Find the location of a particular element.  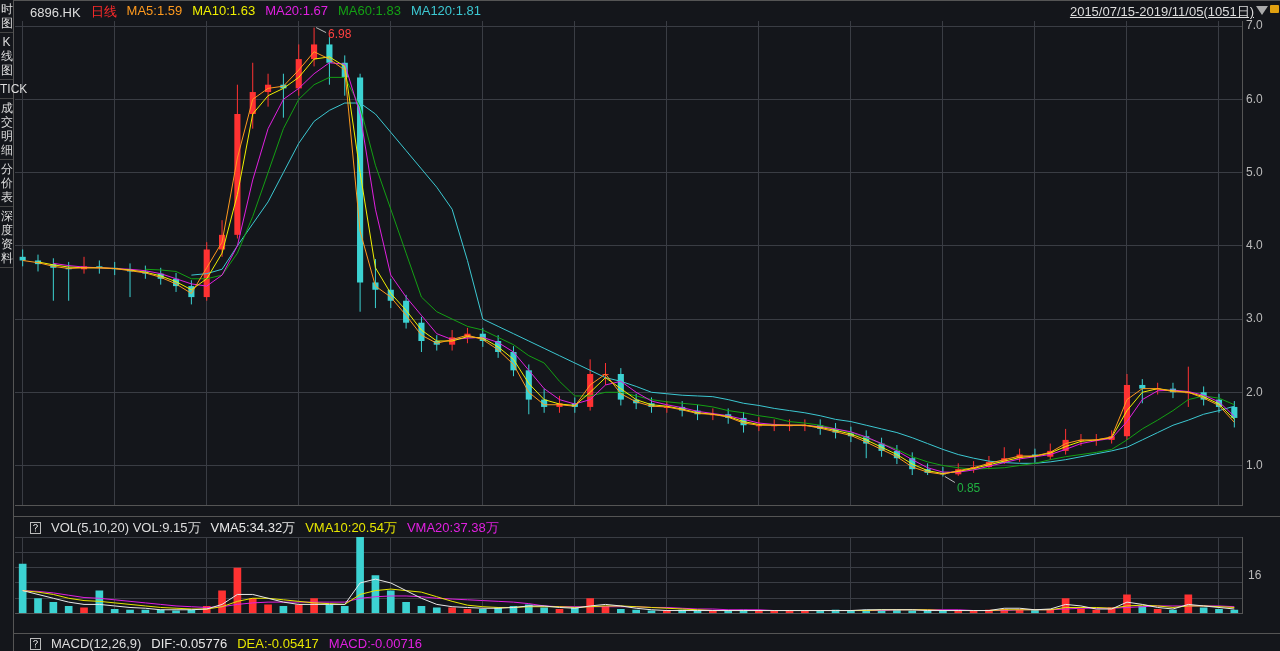

chart-title: VOL(5,10,20) VOL:9.15万 is located at coordinates (126, 528).